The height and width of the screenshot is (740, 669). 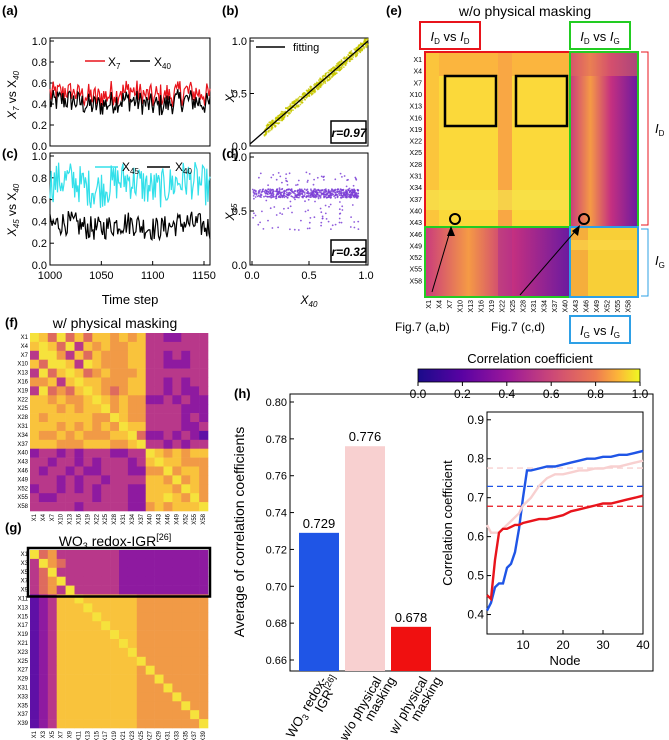 I want to click on c-x-tick-label: 1100, so click(x=153, y=276).